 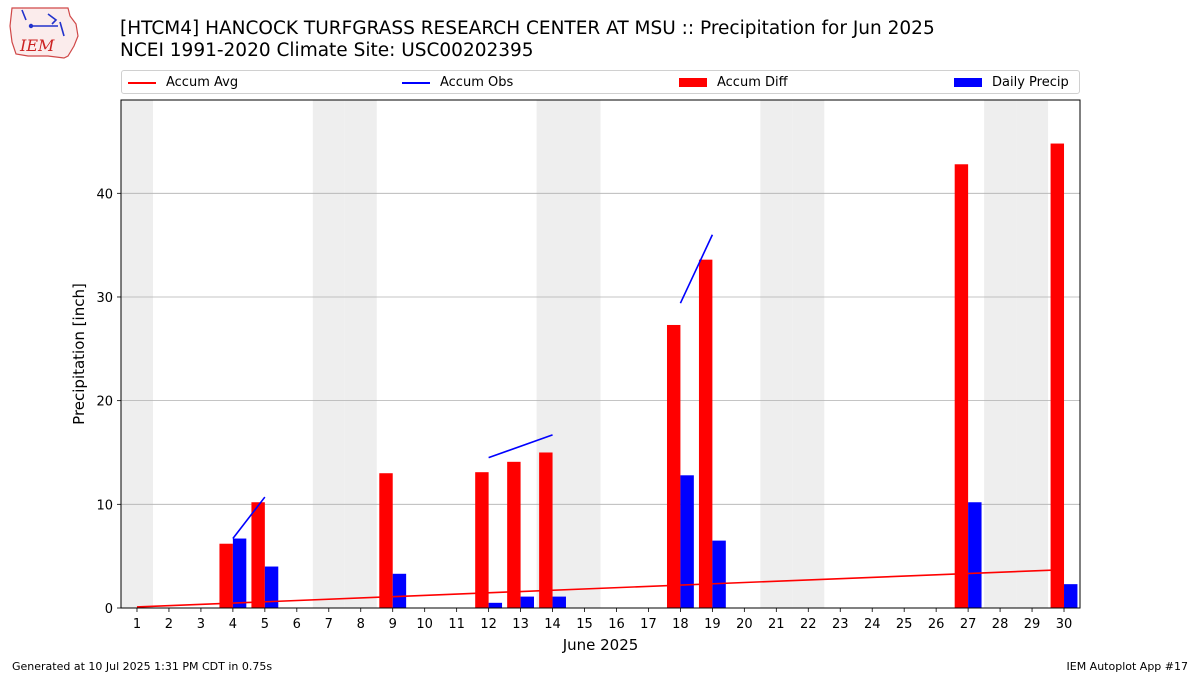 What do you see at coordinates (1127, 666) in the screenshot?
I see `footer-app: IEM Autoplot App #17` at bounding box center [1127, 666].